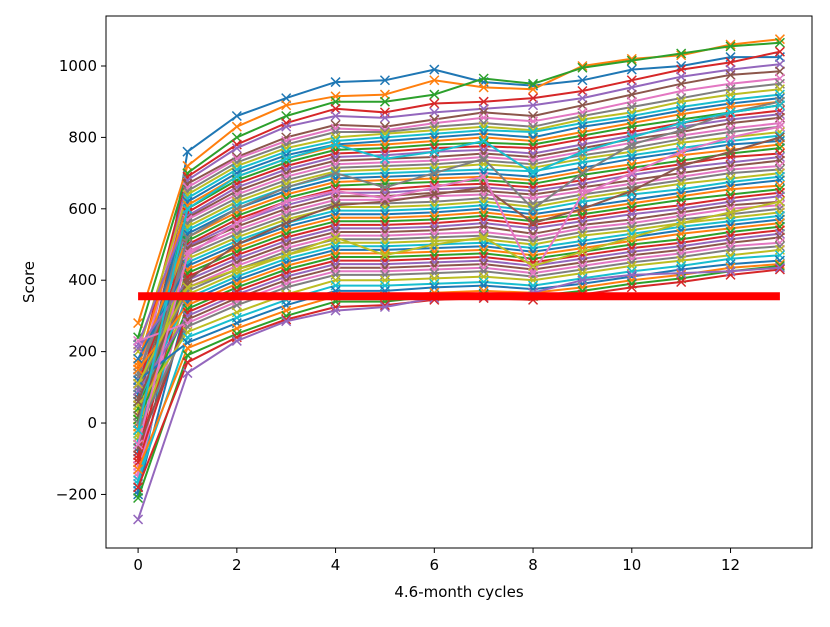  I want to click on y-tick-label: 600, so click(82, 209).